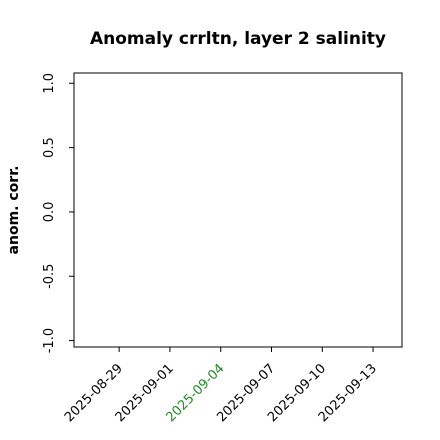  What do you see at coordinates (49, 212) in the screenshot?
I see `y-tick-label: 0.0` at bounding box center [49, 212].